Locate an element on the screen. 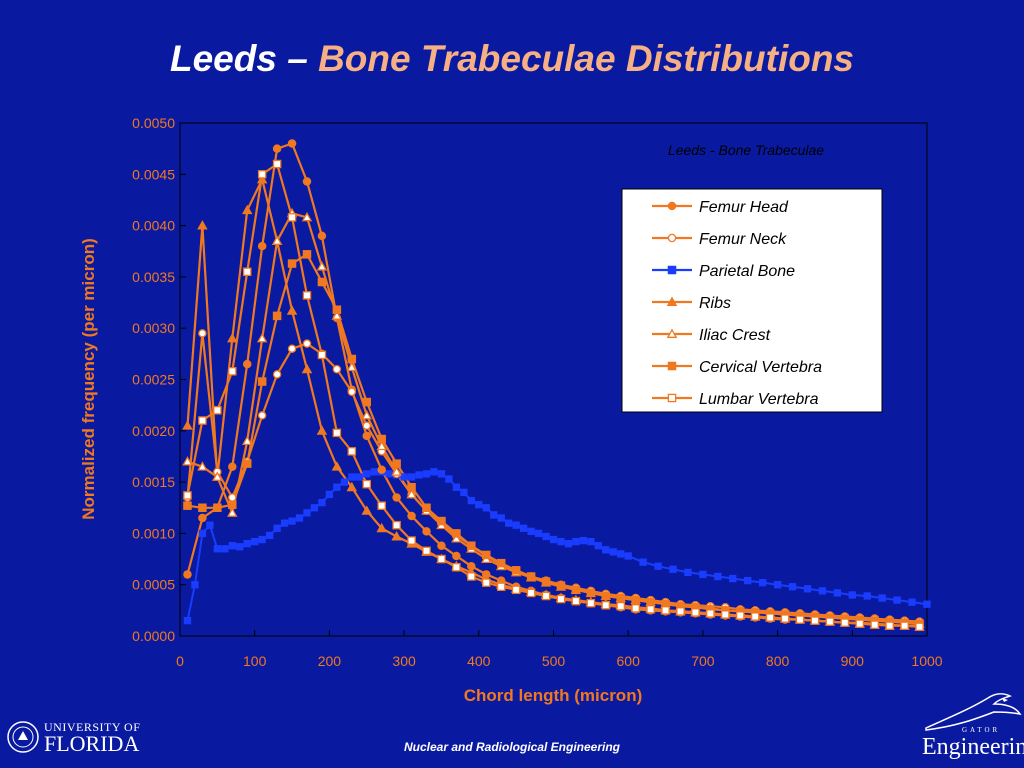  x-tick-label: 900 is located at coordinates (853, 661).